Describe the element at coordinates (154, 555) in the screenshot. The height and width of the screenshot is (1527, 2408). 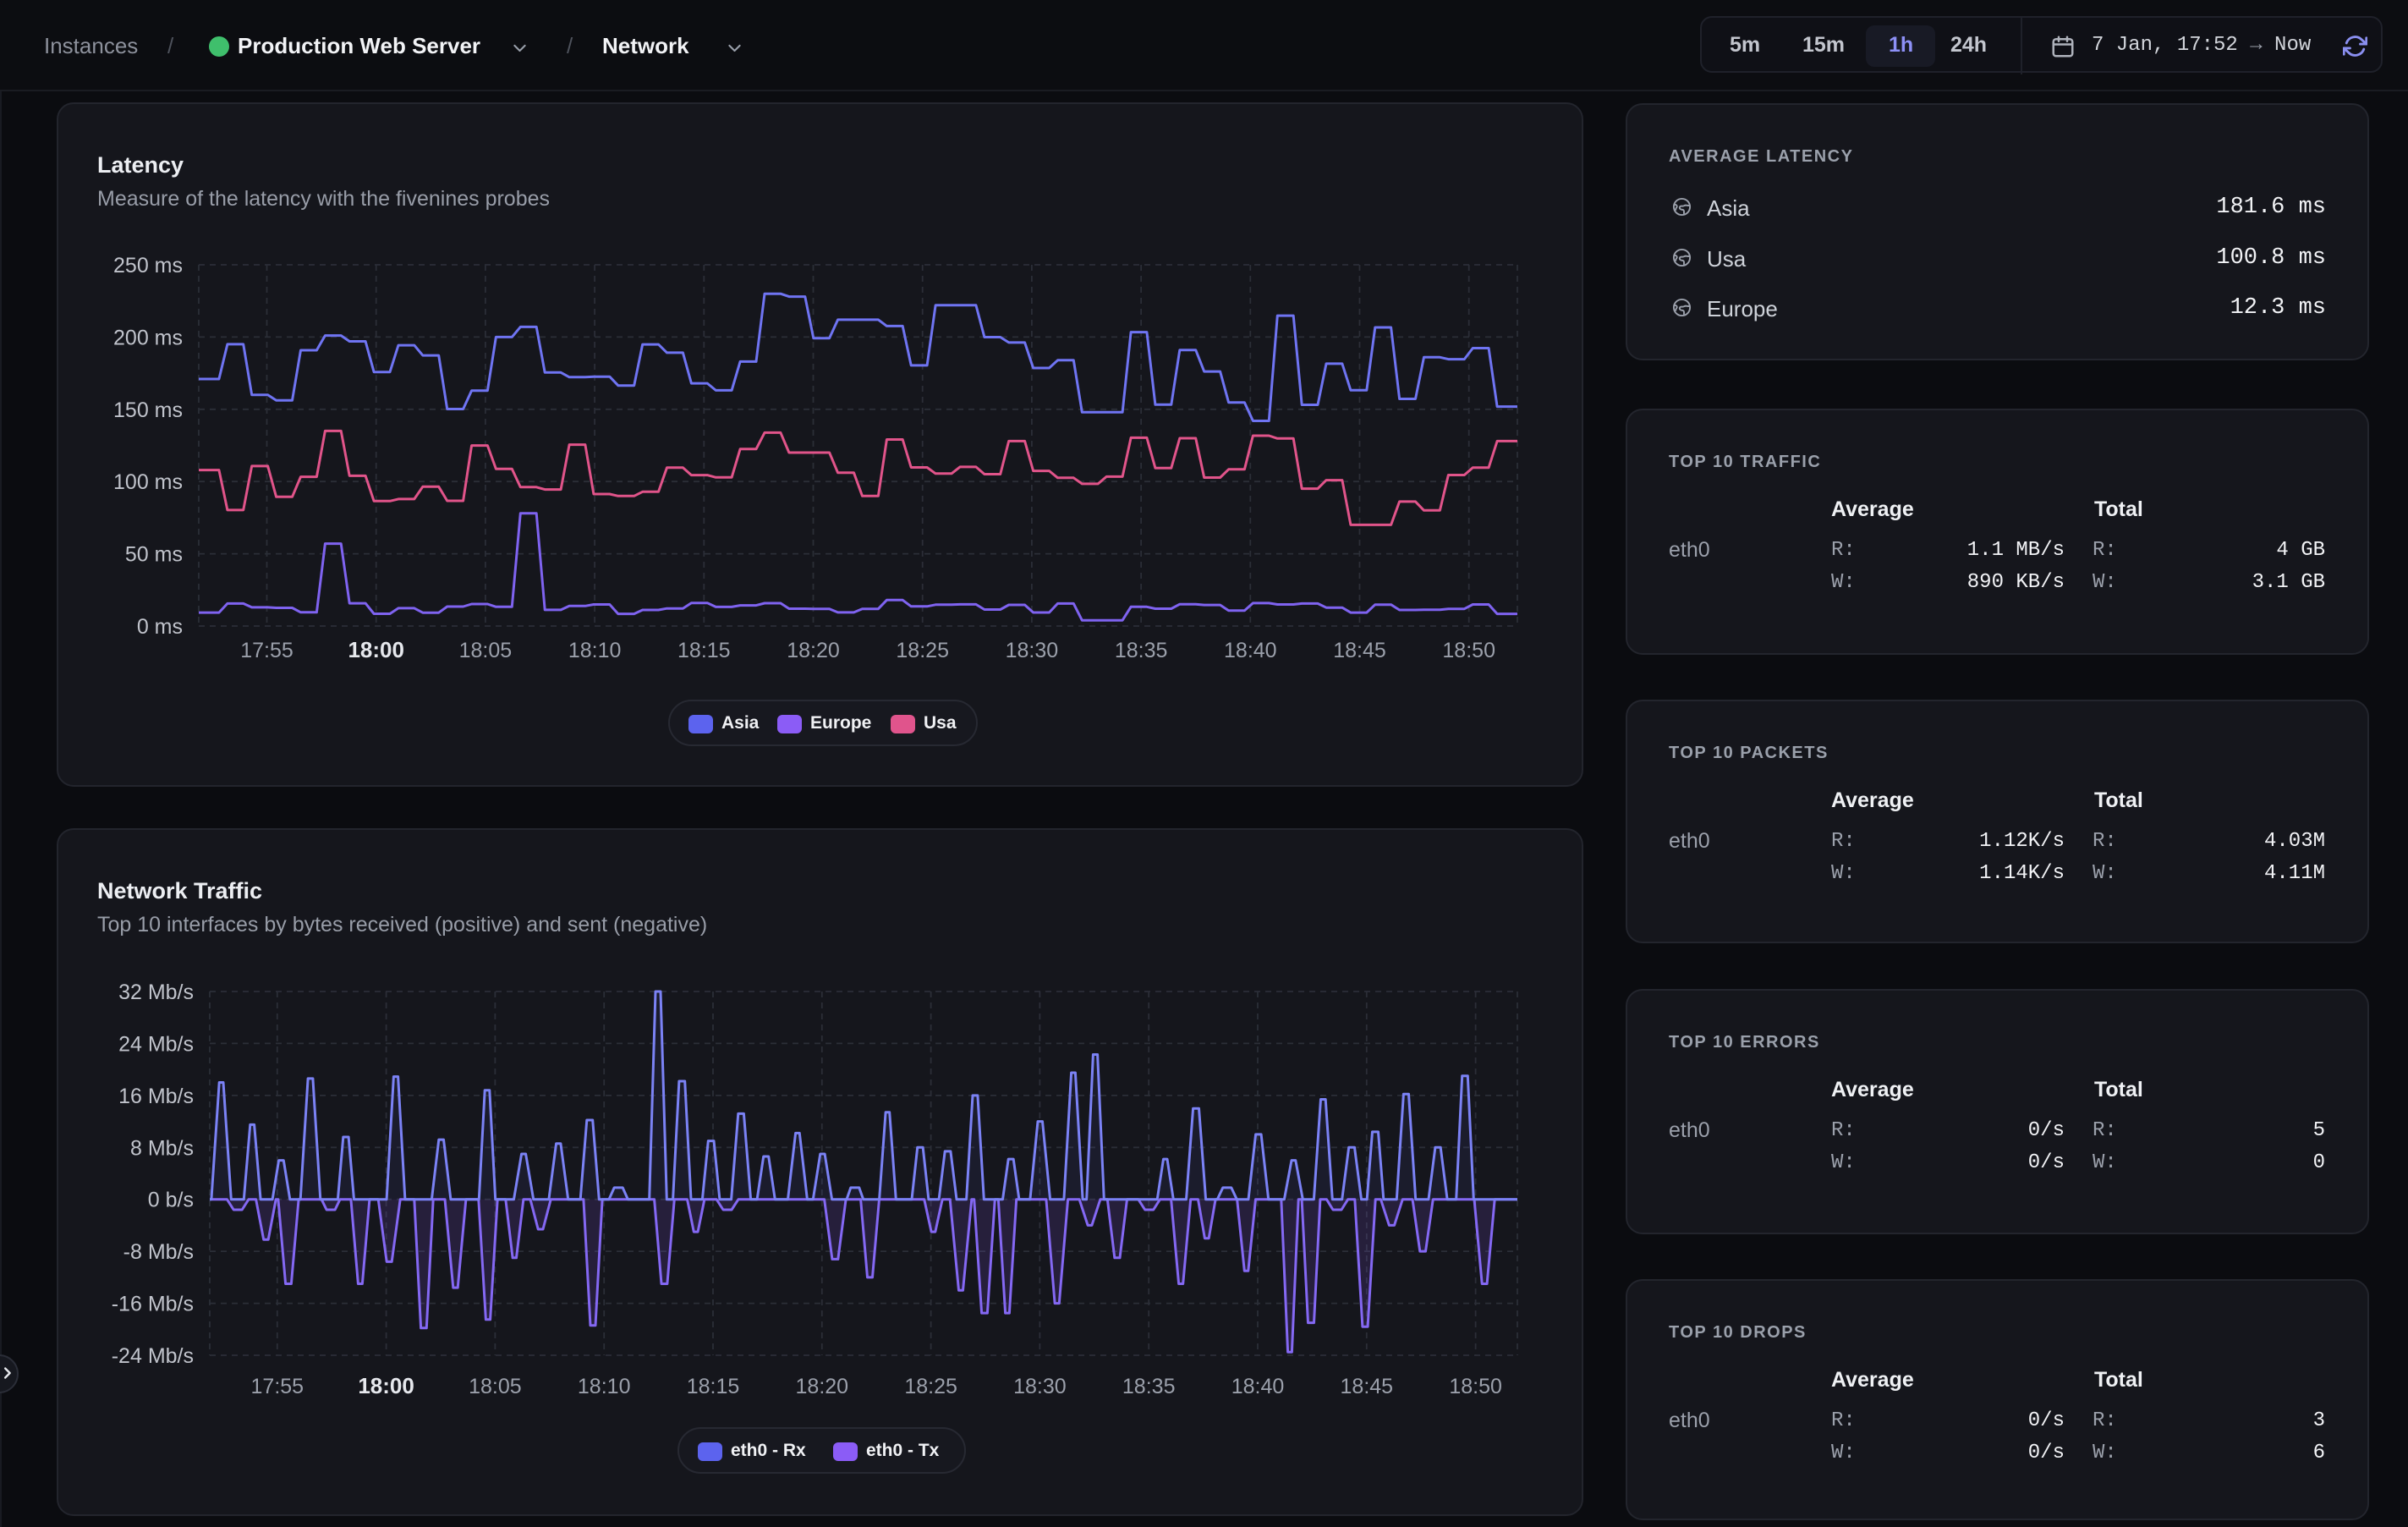
I see `svg-text: 50 ms` at that location.